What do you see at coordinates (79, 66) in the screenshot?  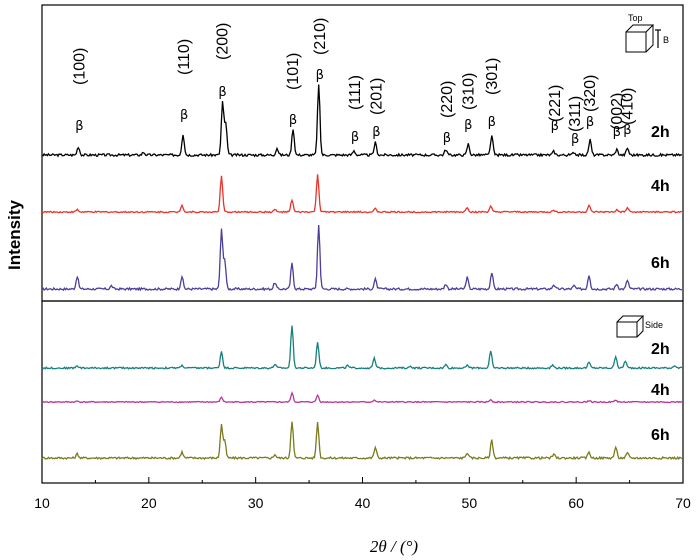 I see `hkl-label: (100)` at bounding box center [79, 66].